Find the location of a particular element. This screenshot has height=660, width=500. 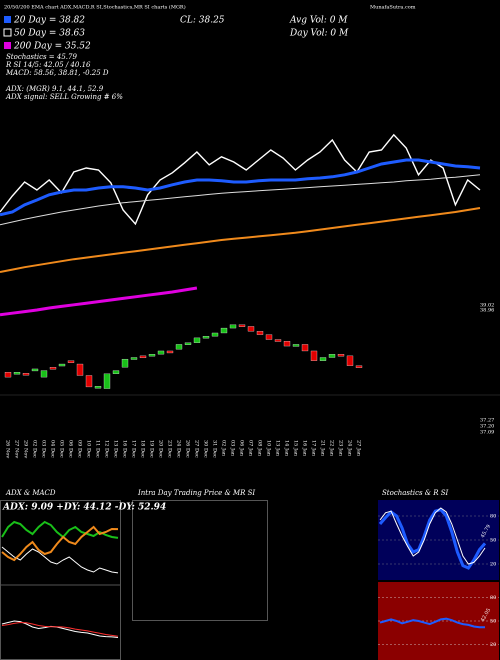

x-tick-label: 11 Dec is located at coordinates (98, 449).